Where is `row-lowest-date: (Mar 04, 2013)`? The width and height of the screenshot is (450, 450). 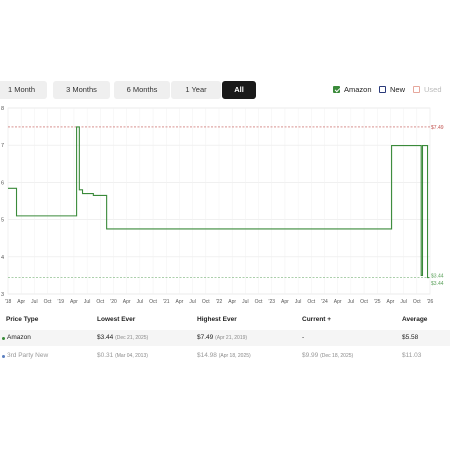 row-lowest-date: (Mar 04, 2013) is located at coordinates (131, 356).